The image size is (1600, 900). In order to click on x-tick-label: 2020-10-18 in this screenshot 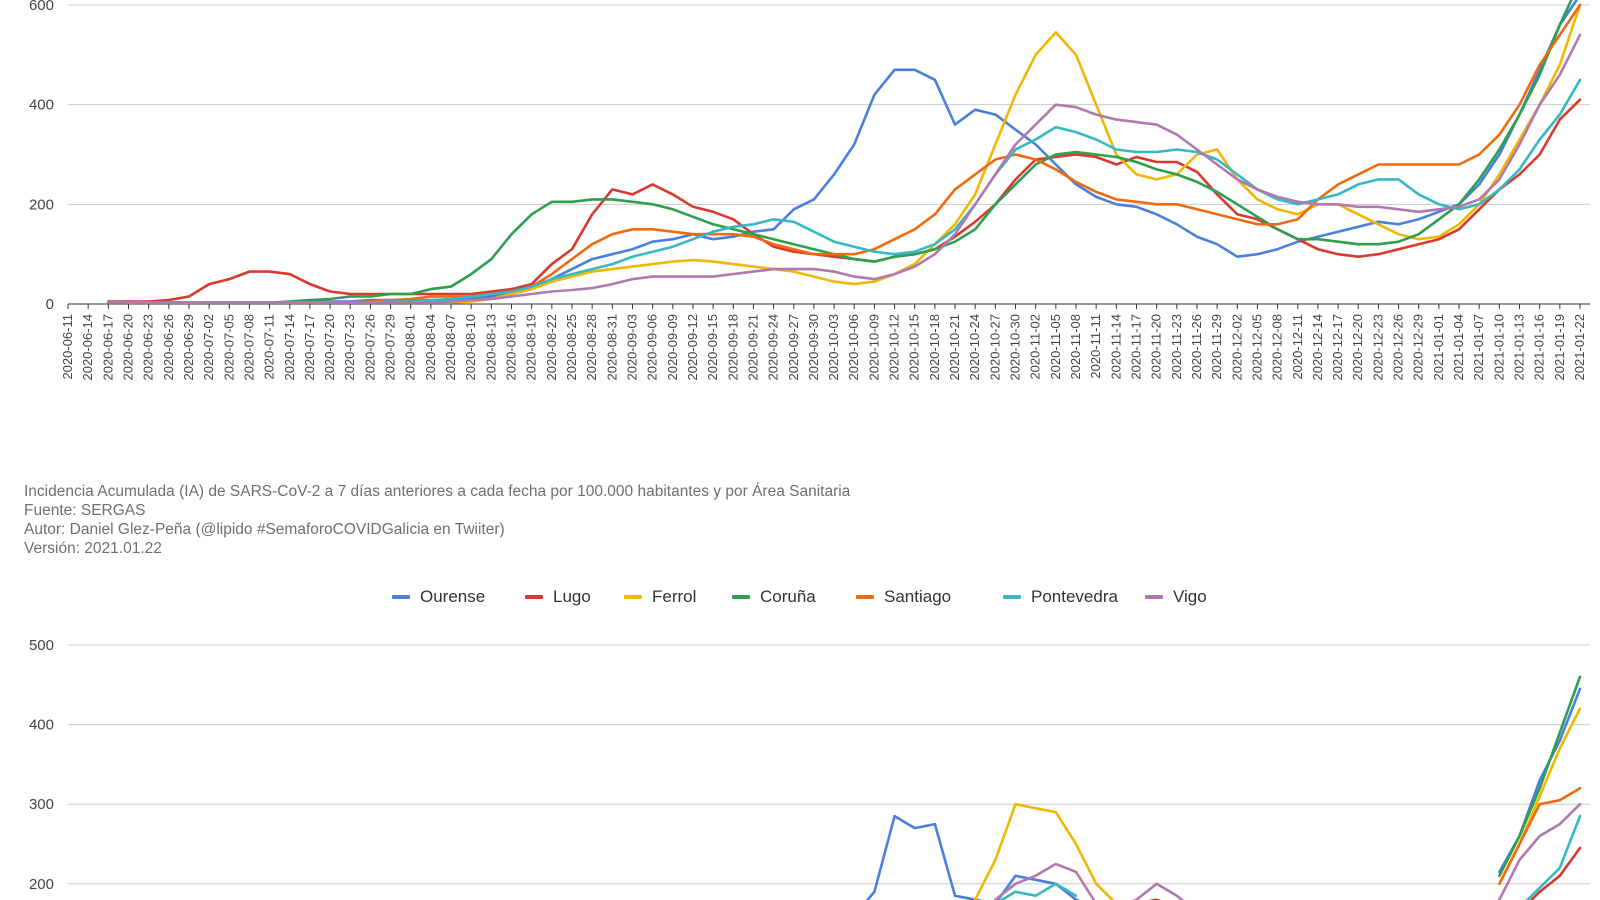, I will do `click(934, 347)`.